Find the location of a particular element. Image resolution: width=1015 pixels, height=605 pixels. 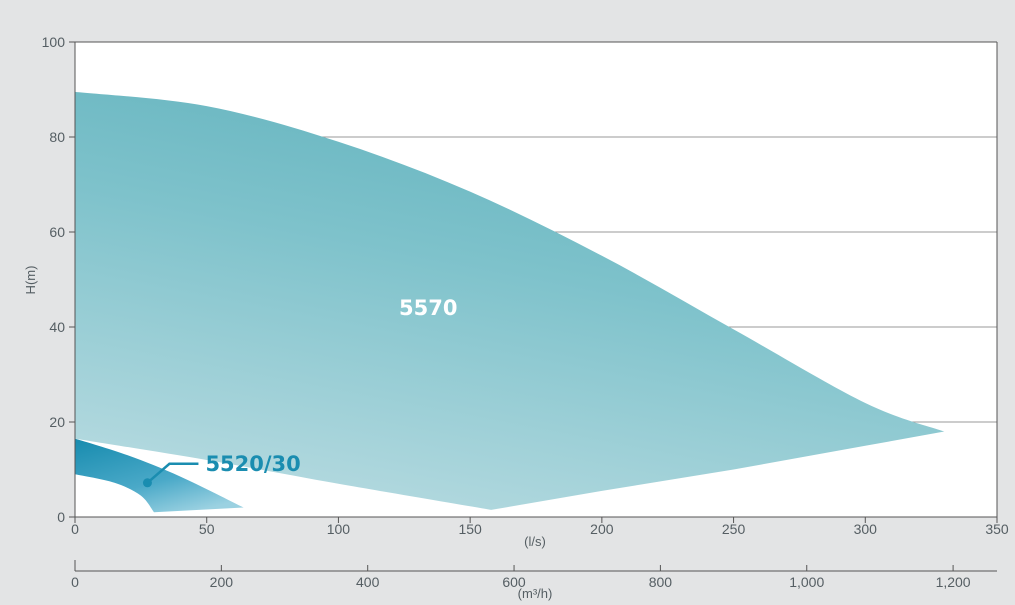

y-axis-title: H(m) is located at coordinates (30, 280).